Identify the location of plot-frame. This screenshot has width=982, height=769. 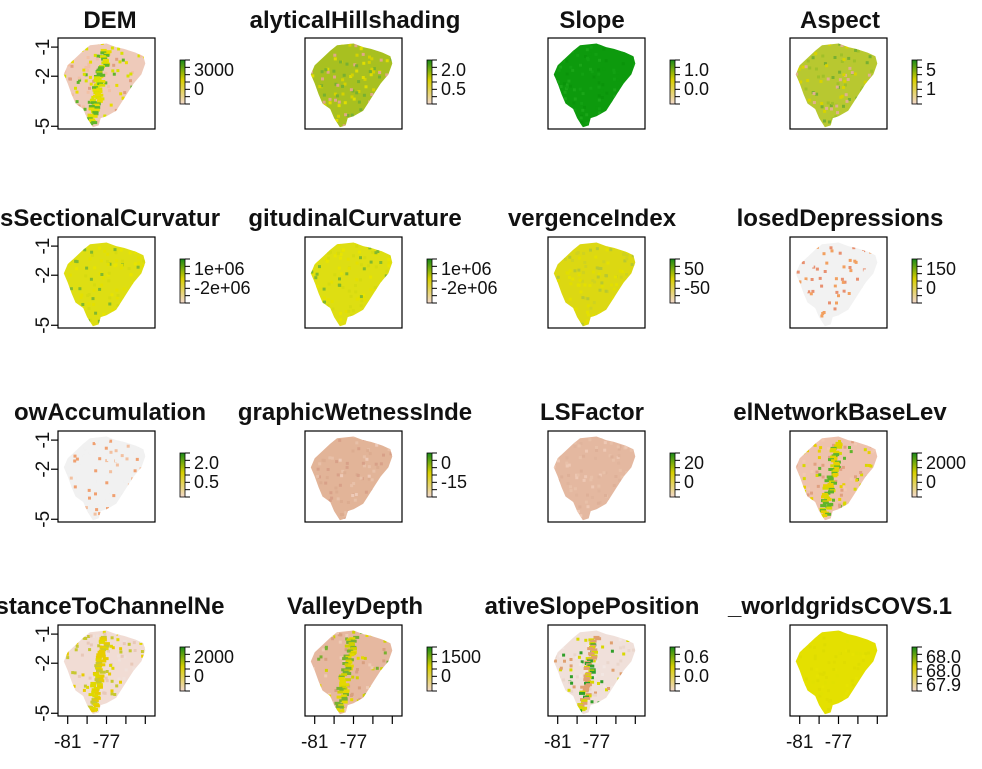
(838, 83).